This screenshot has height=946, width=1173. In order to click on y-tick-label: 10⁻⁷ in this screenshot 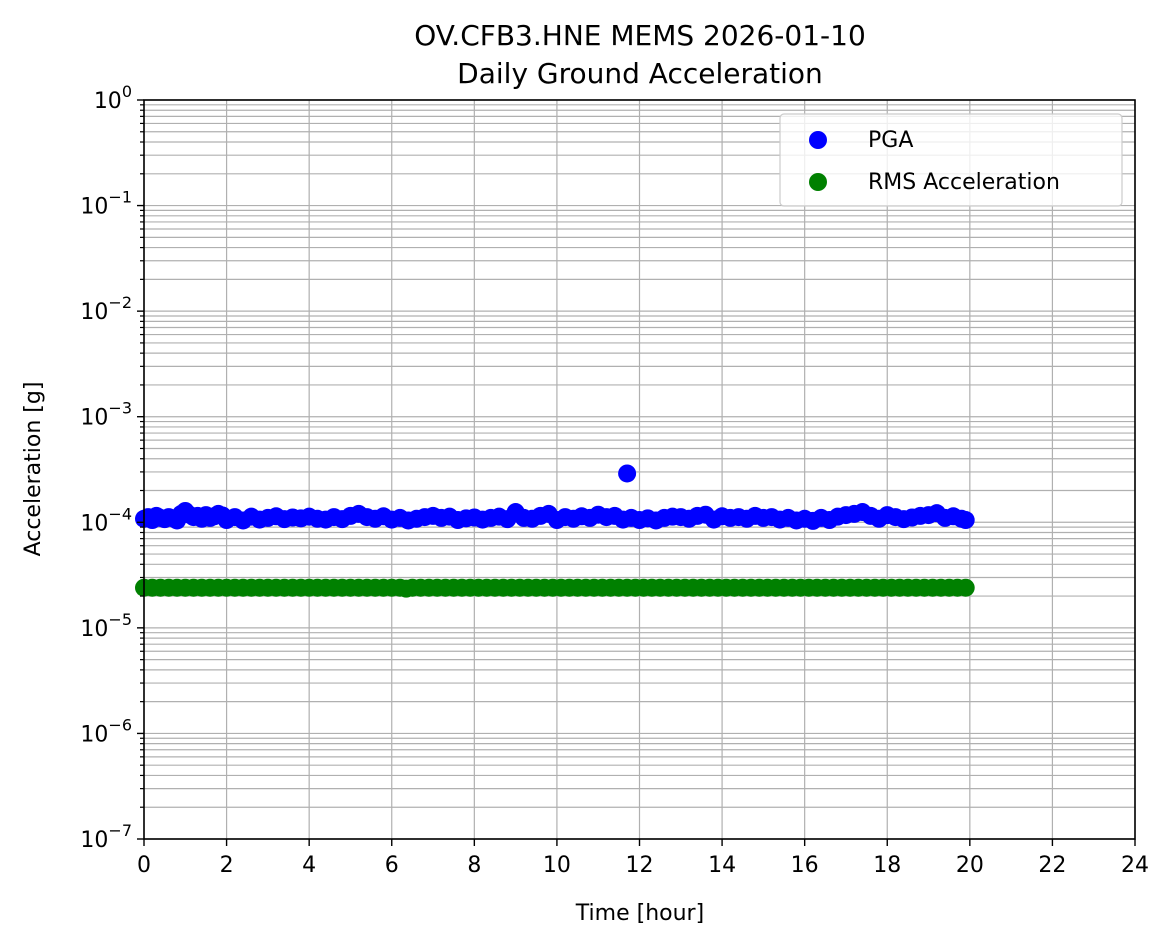, I will do `click(106, 837)`.